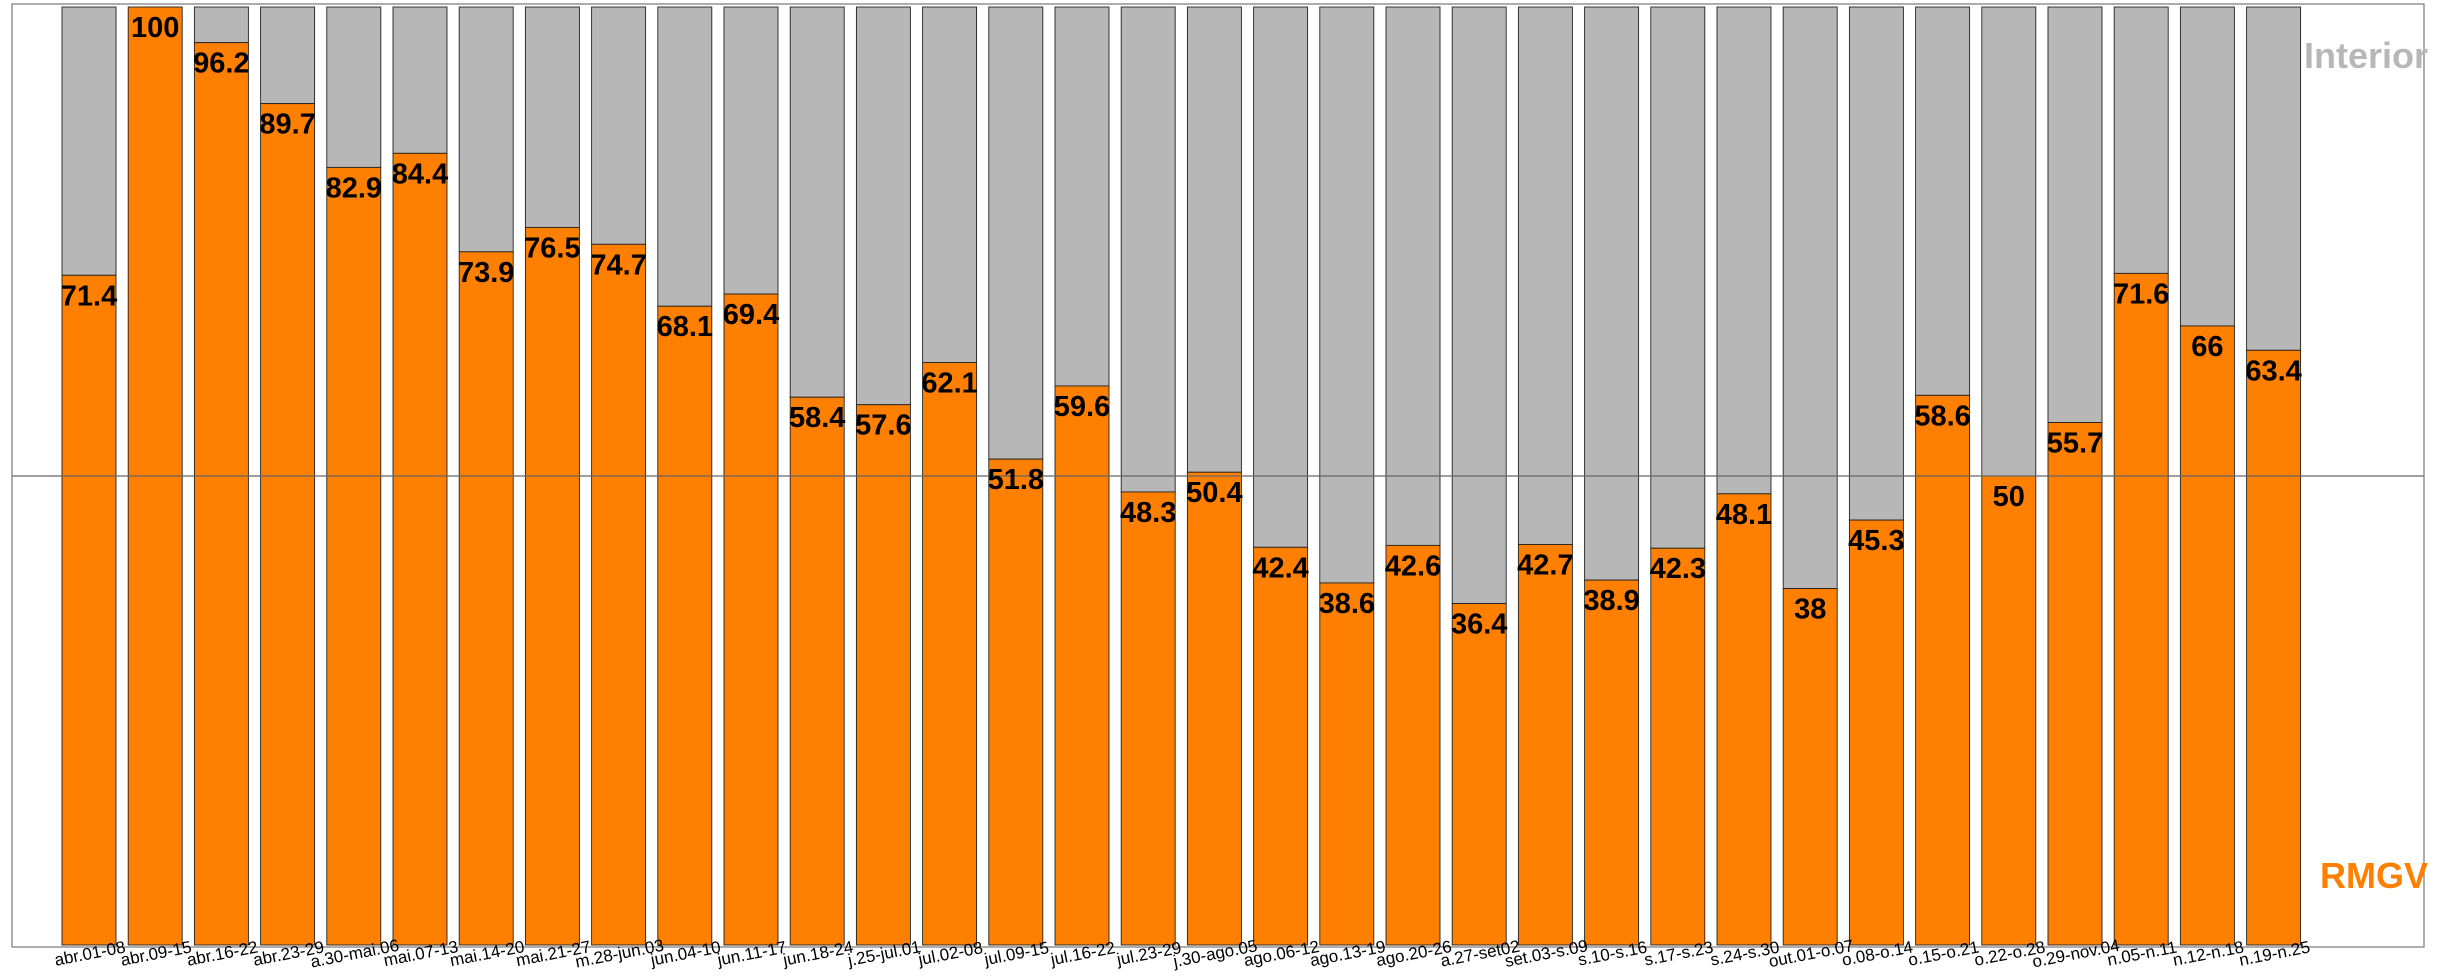  Describe the element at coordinates (2141, 294) in the screenshot. I see `value-label: 71.6` at that location.